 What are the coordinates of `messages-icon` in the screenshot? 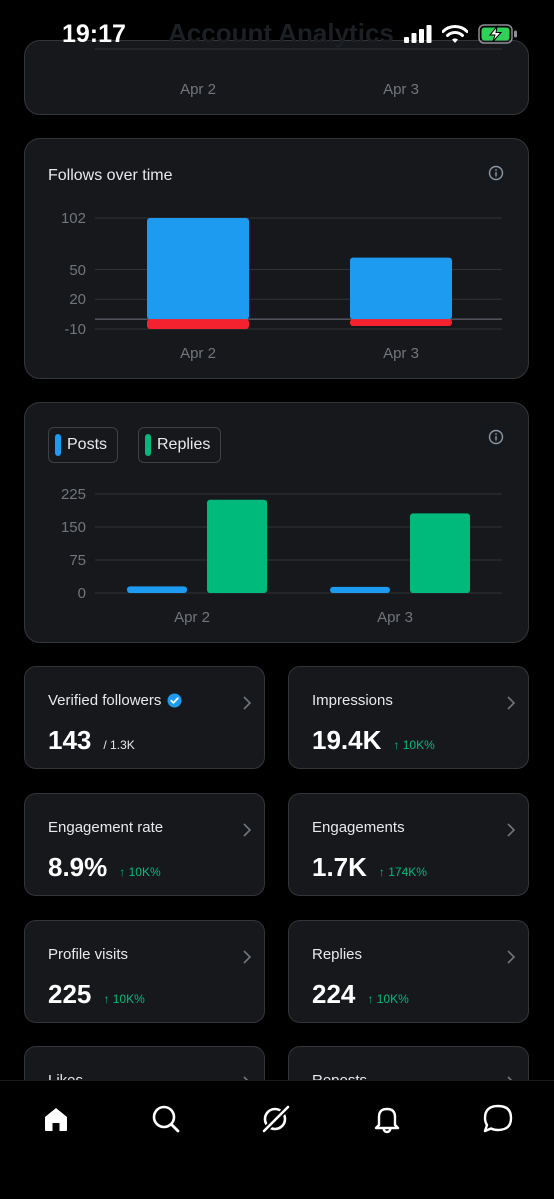 It's located at (498, 1118).